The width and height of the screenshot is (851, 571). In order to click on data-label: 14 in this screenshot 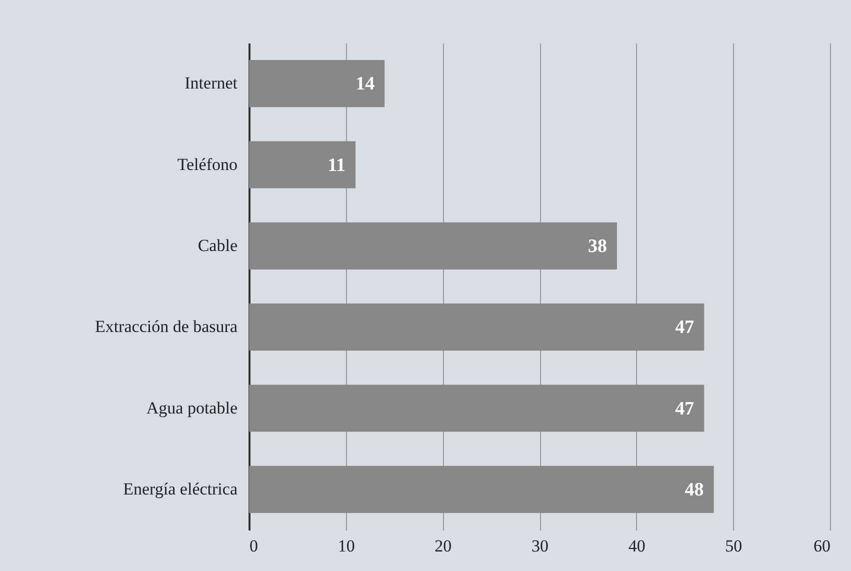, I will do `click(366, 84)`.